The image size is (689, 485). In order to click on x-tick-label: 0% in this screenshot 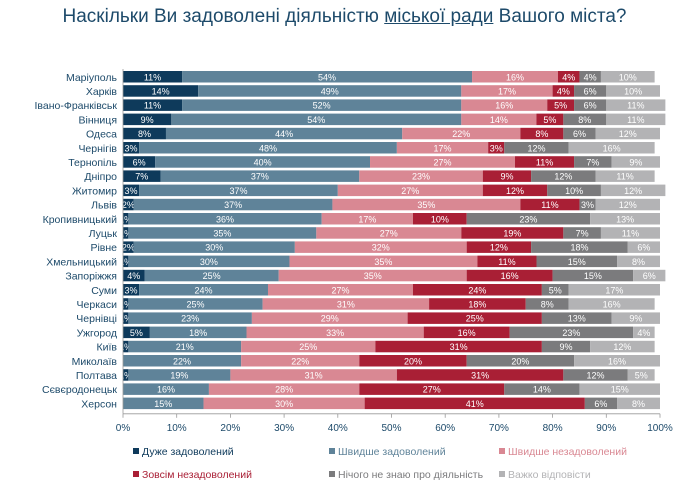, I will do `click(123, 428)`.